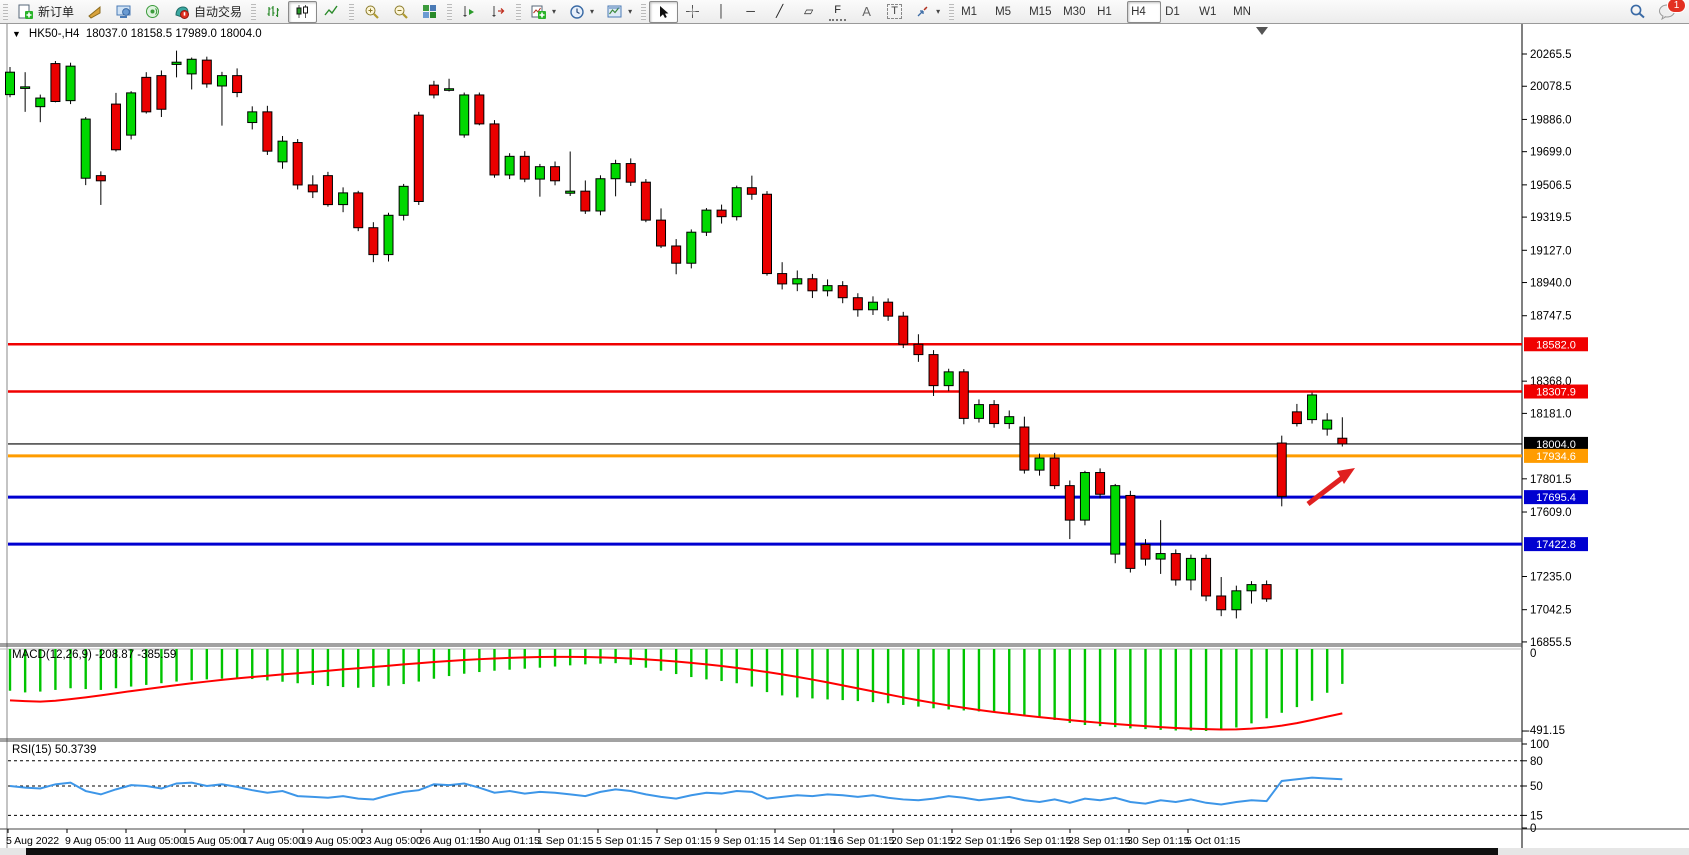  What do you see at coordinates (581, 12) in the screenshot?
I see `periods-button: ▾` at bounding box center [581, 12].